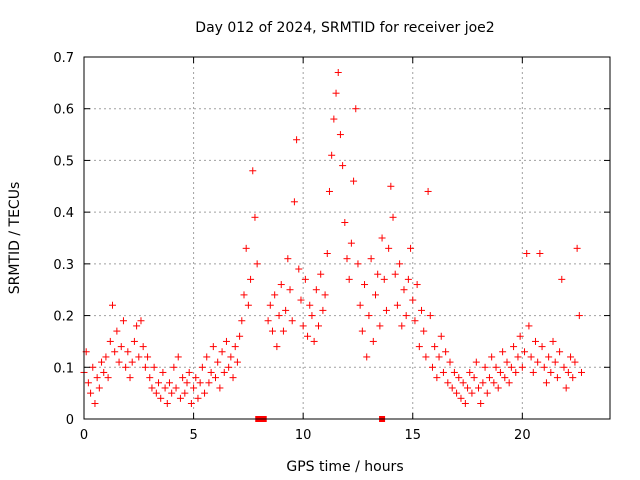 This screenshot has height=480, width=640. I want to click on x-tick-label: 15, so click(412, 435).